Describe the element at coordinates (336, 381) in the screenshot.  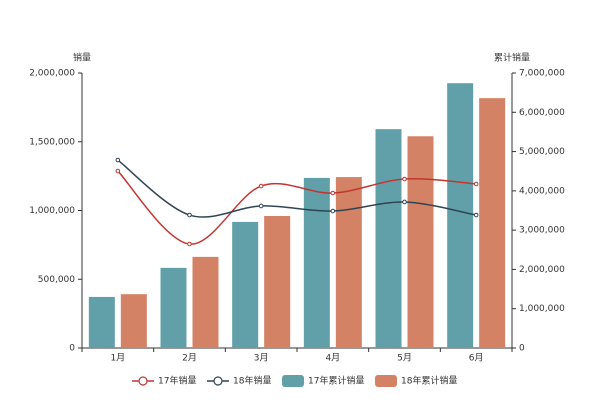
I see `legend-label: 17年累计销量` at that location.